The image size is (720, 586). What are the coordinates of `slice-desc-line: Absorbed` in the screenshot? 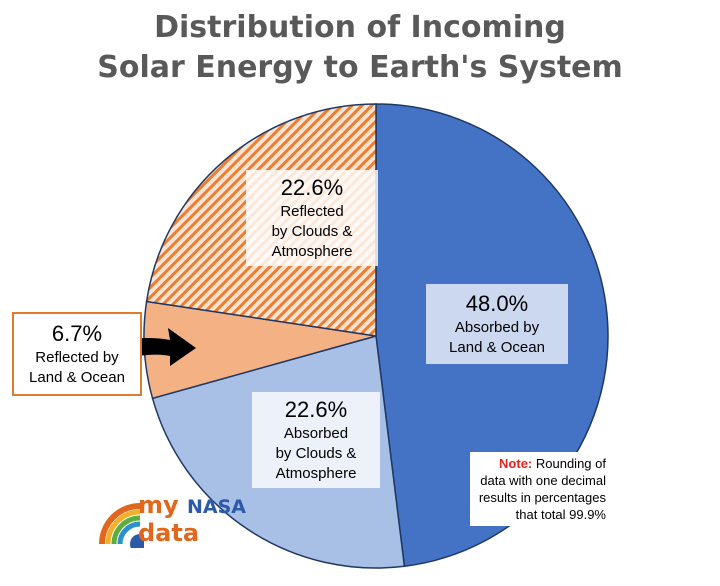 It's located at (316, 433).